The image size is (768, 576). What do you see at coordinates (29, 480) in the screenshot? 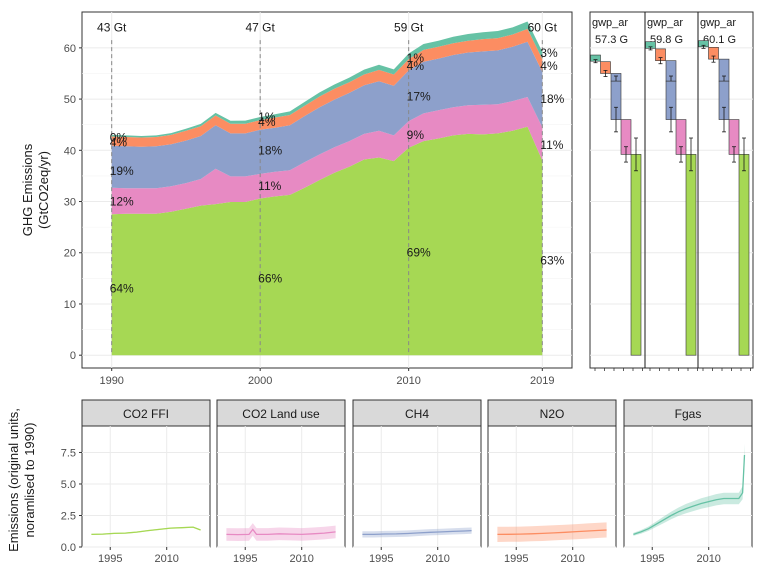
I see `facet-y-axis-title-line2: noramlised to 1990)` at bounding box center [29, 480].